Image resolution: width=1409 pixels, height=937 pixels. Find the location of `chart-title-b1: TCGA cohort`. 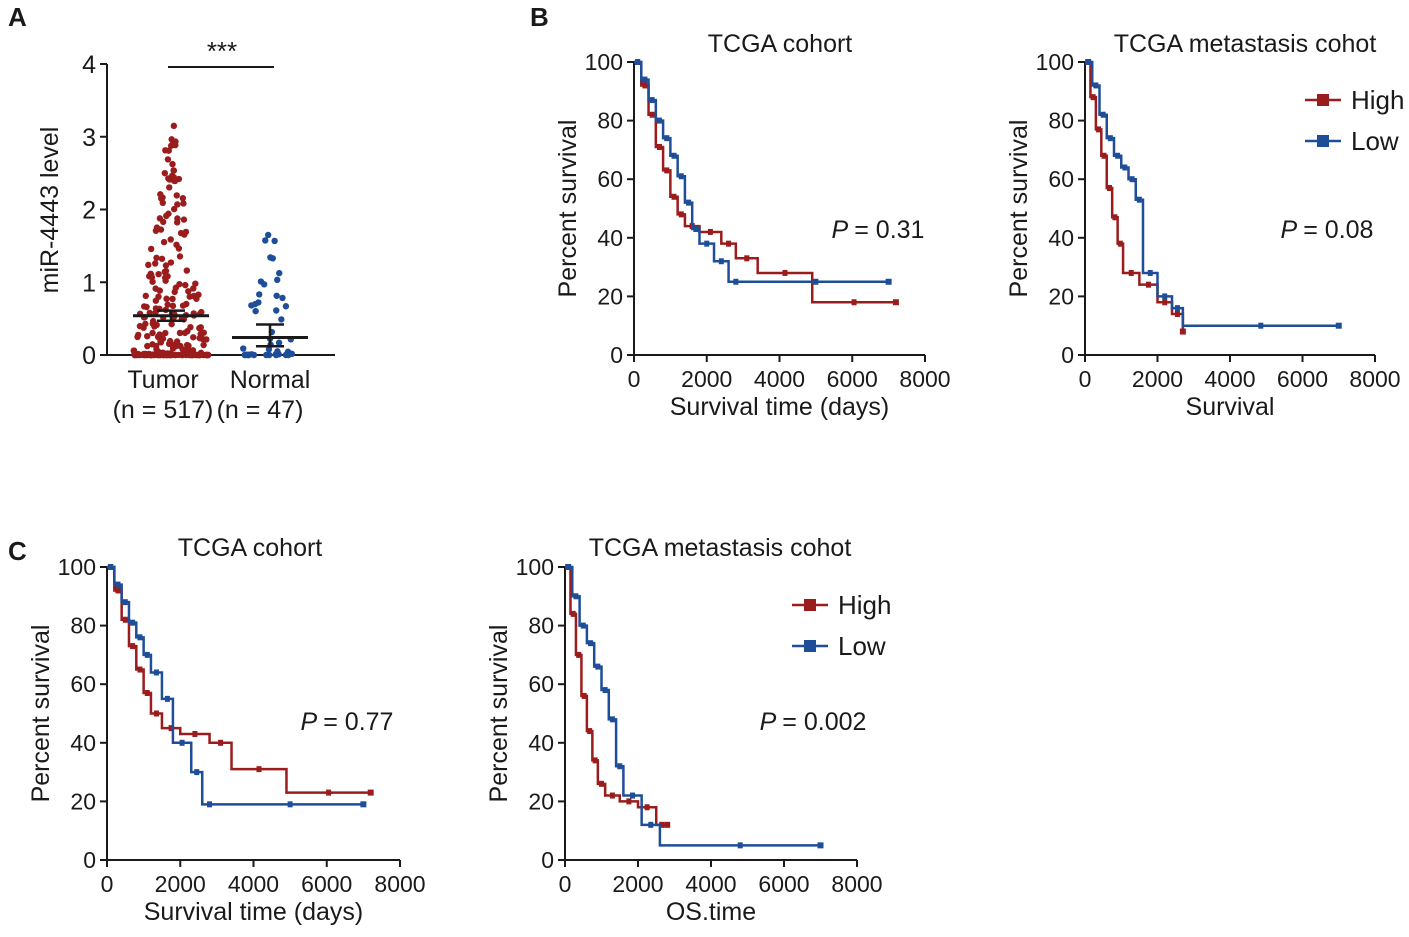

chart-title-b1: TCGA cohort is located at coordinates (780, 44).